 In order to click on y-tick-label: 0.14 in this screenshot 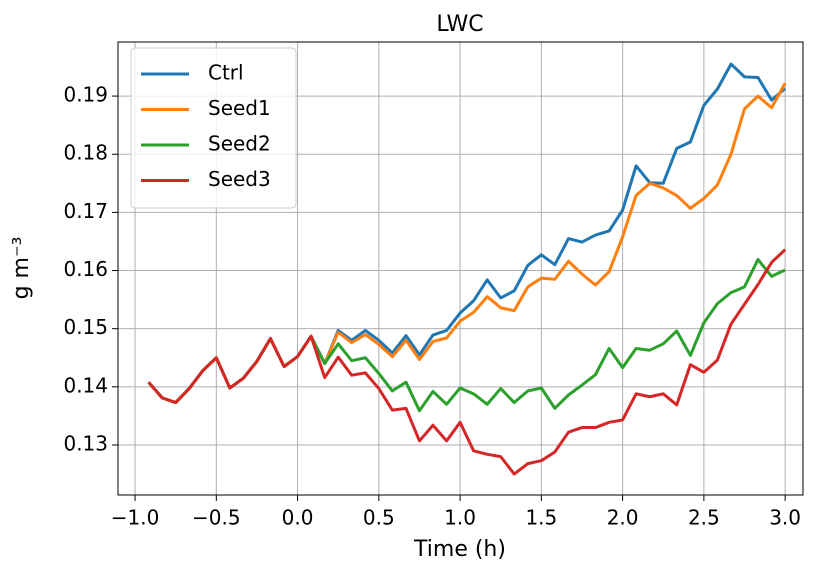, I will do `click(85, 385)`.